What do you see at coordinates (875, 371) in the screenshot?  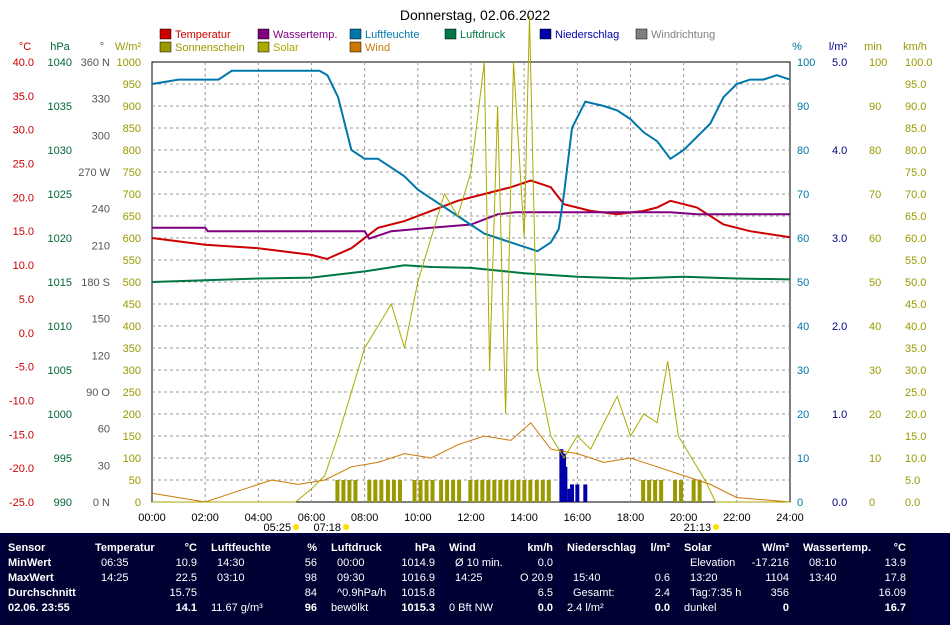 I see `axis-tick-label: 30` at bounding box center [875, 371].